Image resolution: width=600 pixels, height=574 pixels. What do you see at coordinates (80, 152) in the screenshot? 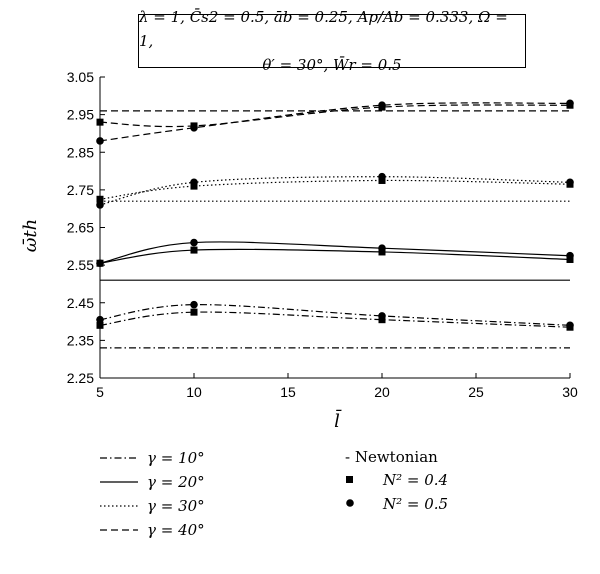
I see `y-tick-label: 2.85` at bounding box center [80, 152].